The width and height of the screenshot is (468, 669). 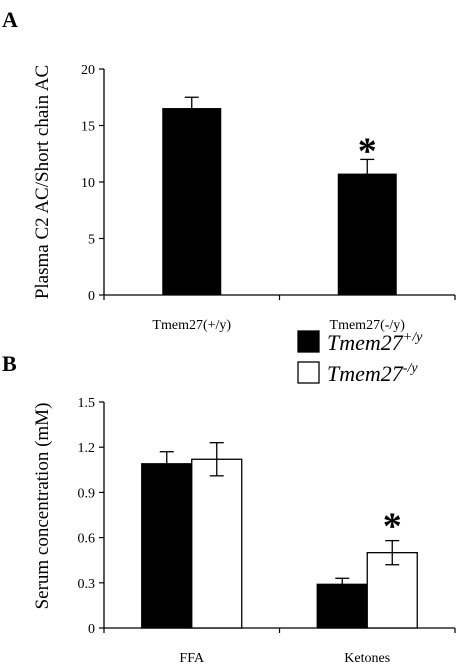 What do you see at coordinates (87, 539) in the screenshot?
I see `y-tick-label-b: 0.6` at bounding box center [87, 539].